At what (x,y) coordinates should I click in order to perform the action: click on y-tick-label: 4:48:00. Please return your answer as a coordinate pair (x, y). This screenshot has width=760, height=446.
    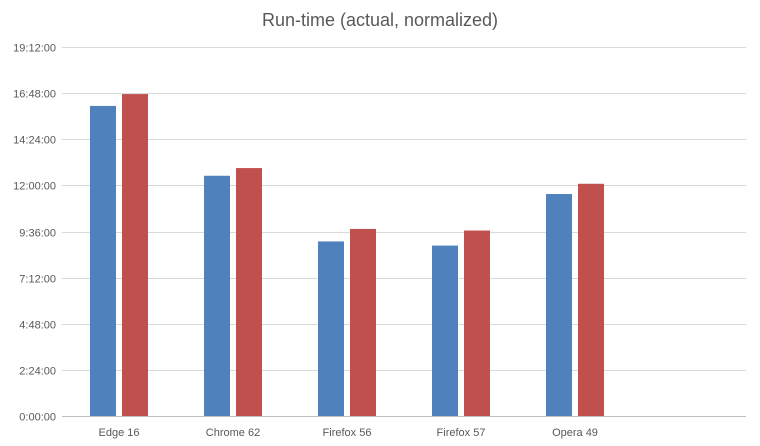
    Looking at the image, I should click on (37, 326).